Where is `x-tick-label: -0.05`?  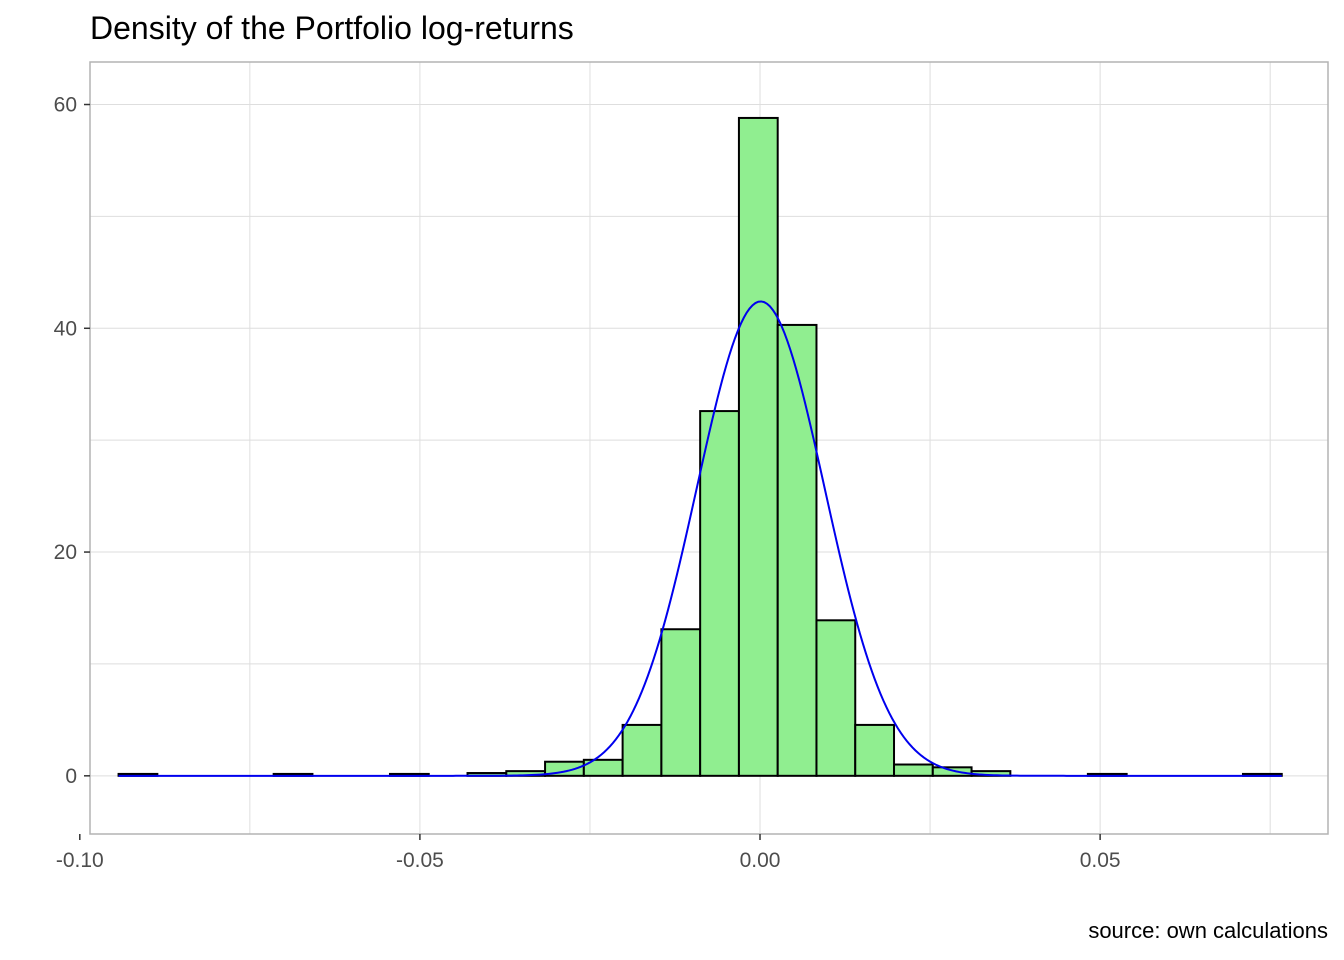 x-tick-label: -0.05 is located at coordinates (420, 860).